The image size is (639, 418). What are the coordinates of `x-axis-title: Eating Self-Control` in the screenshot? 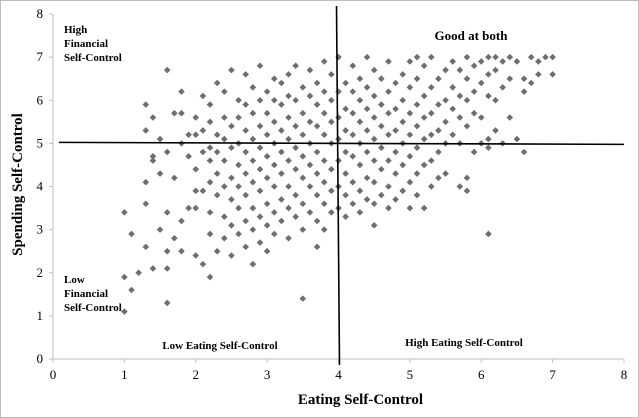 It's located at (360, 400).